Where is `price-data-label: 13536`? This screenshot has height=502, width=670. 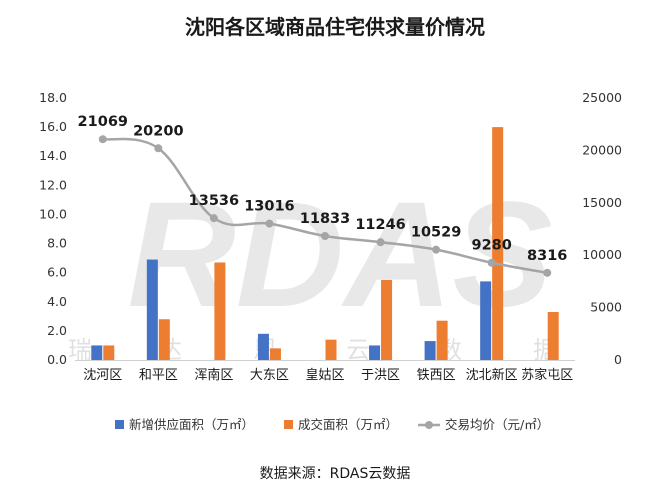
price-data-label: 13536 is located at coordinates (214, 201).